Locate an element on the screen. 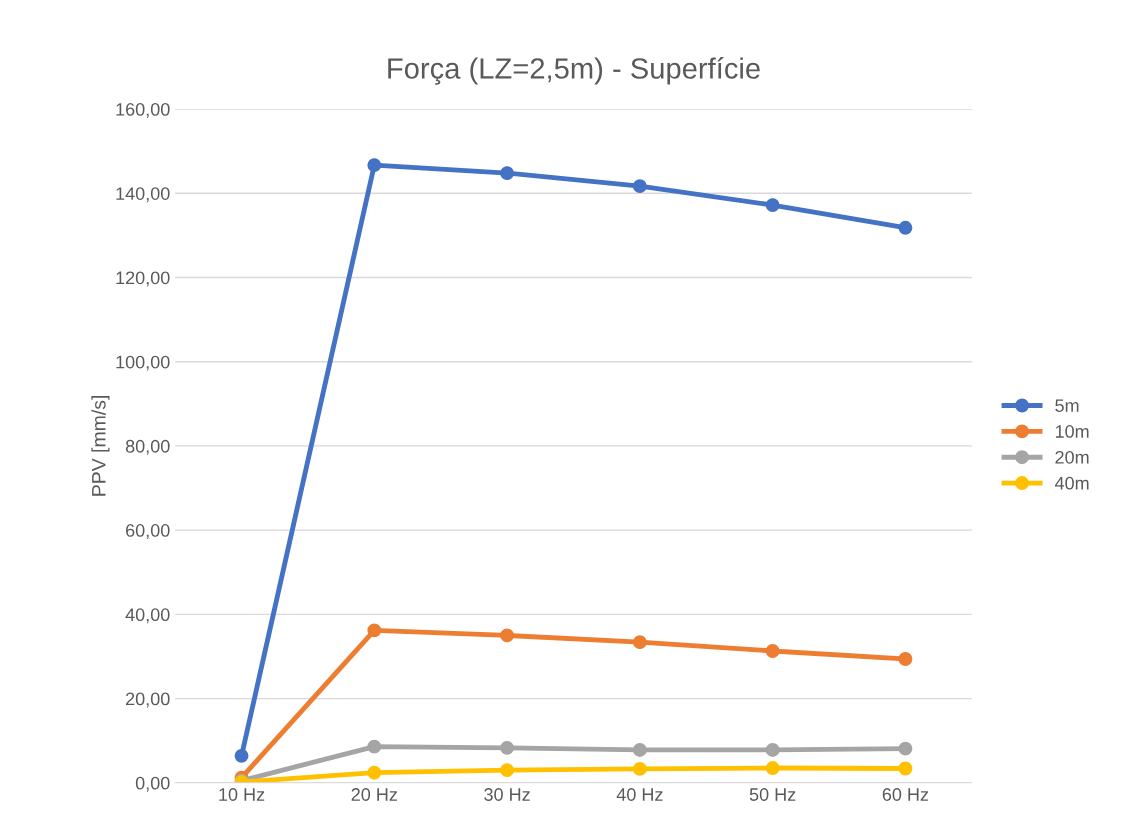  x-tick-label: 60 Hz is located at coordinates (905, 794).